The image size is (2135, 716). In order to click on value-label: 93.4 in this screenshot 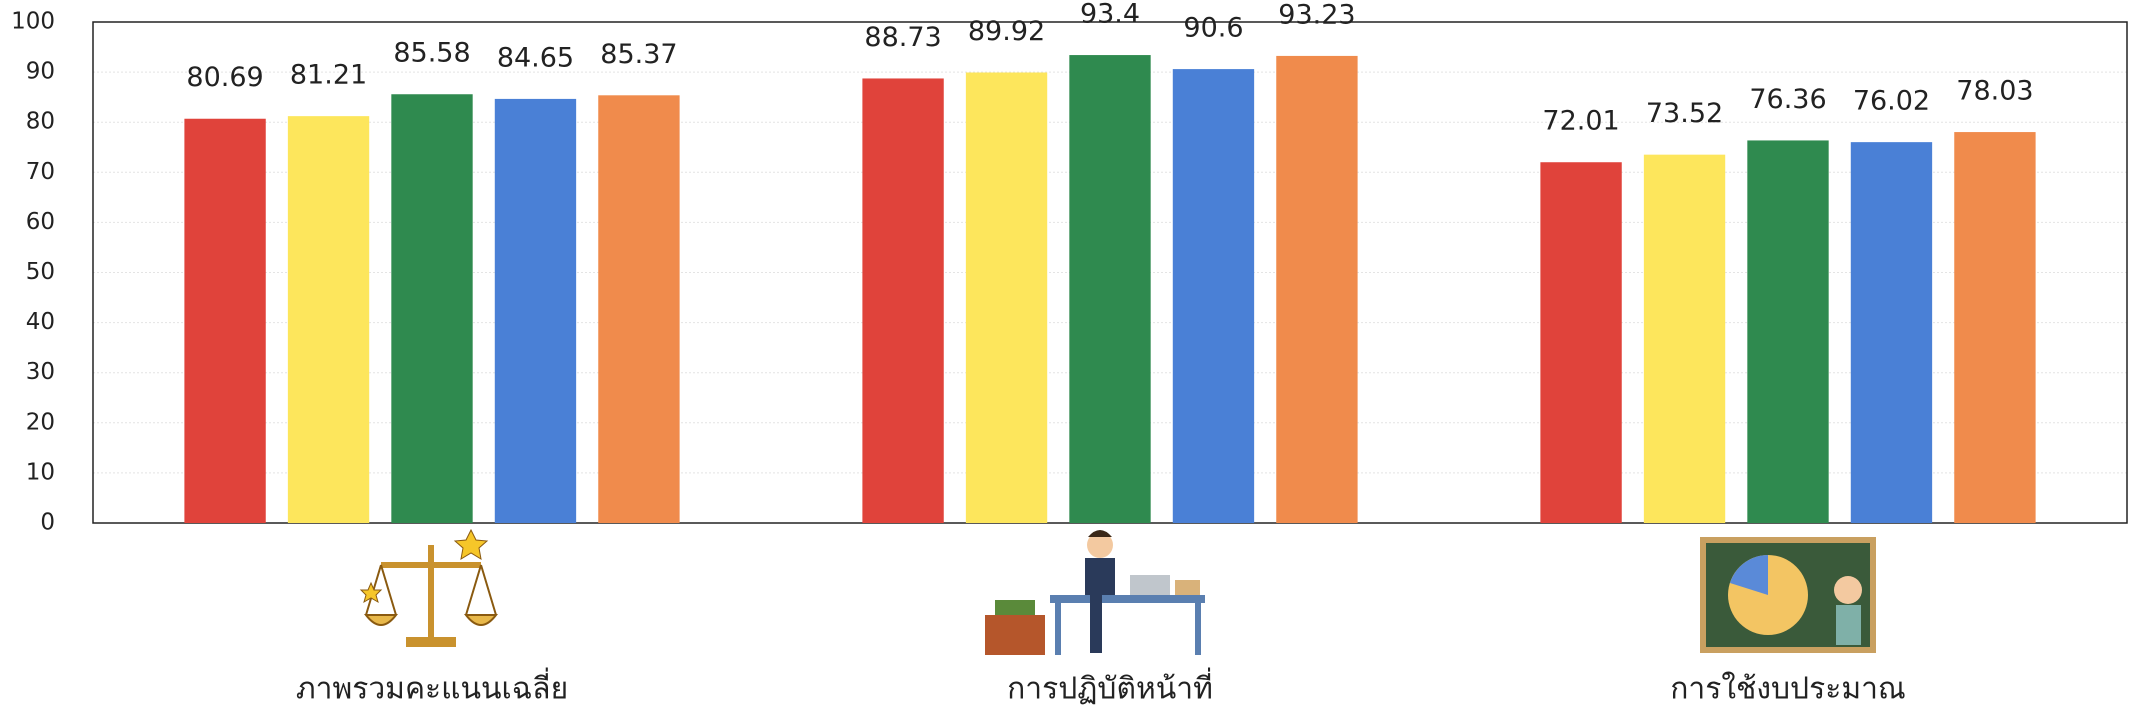, I will do `click(1110, 15)`.